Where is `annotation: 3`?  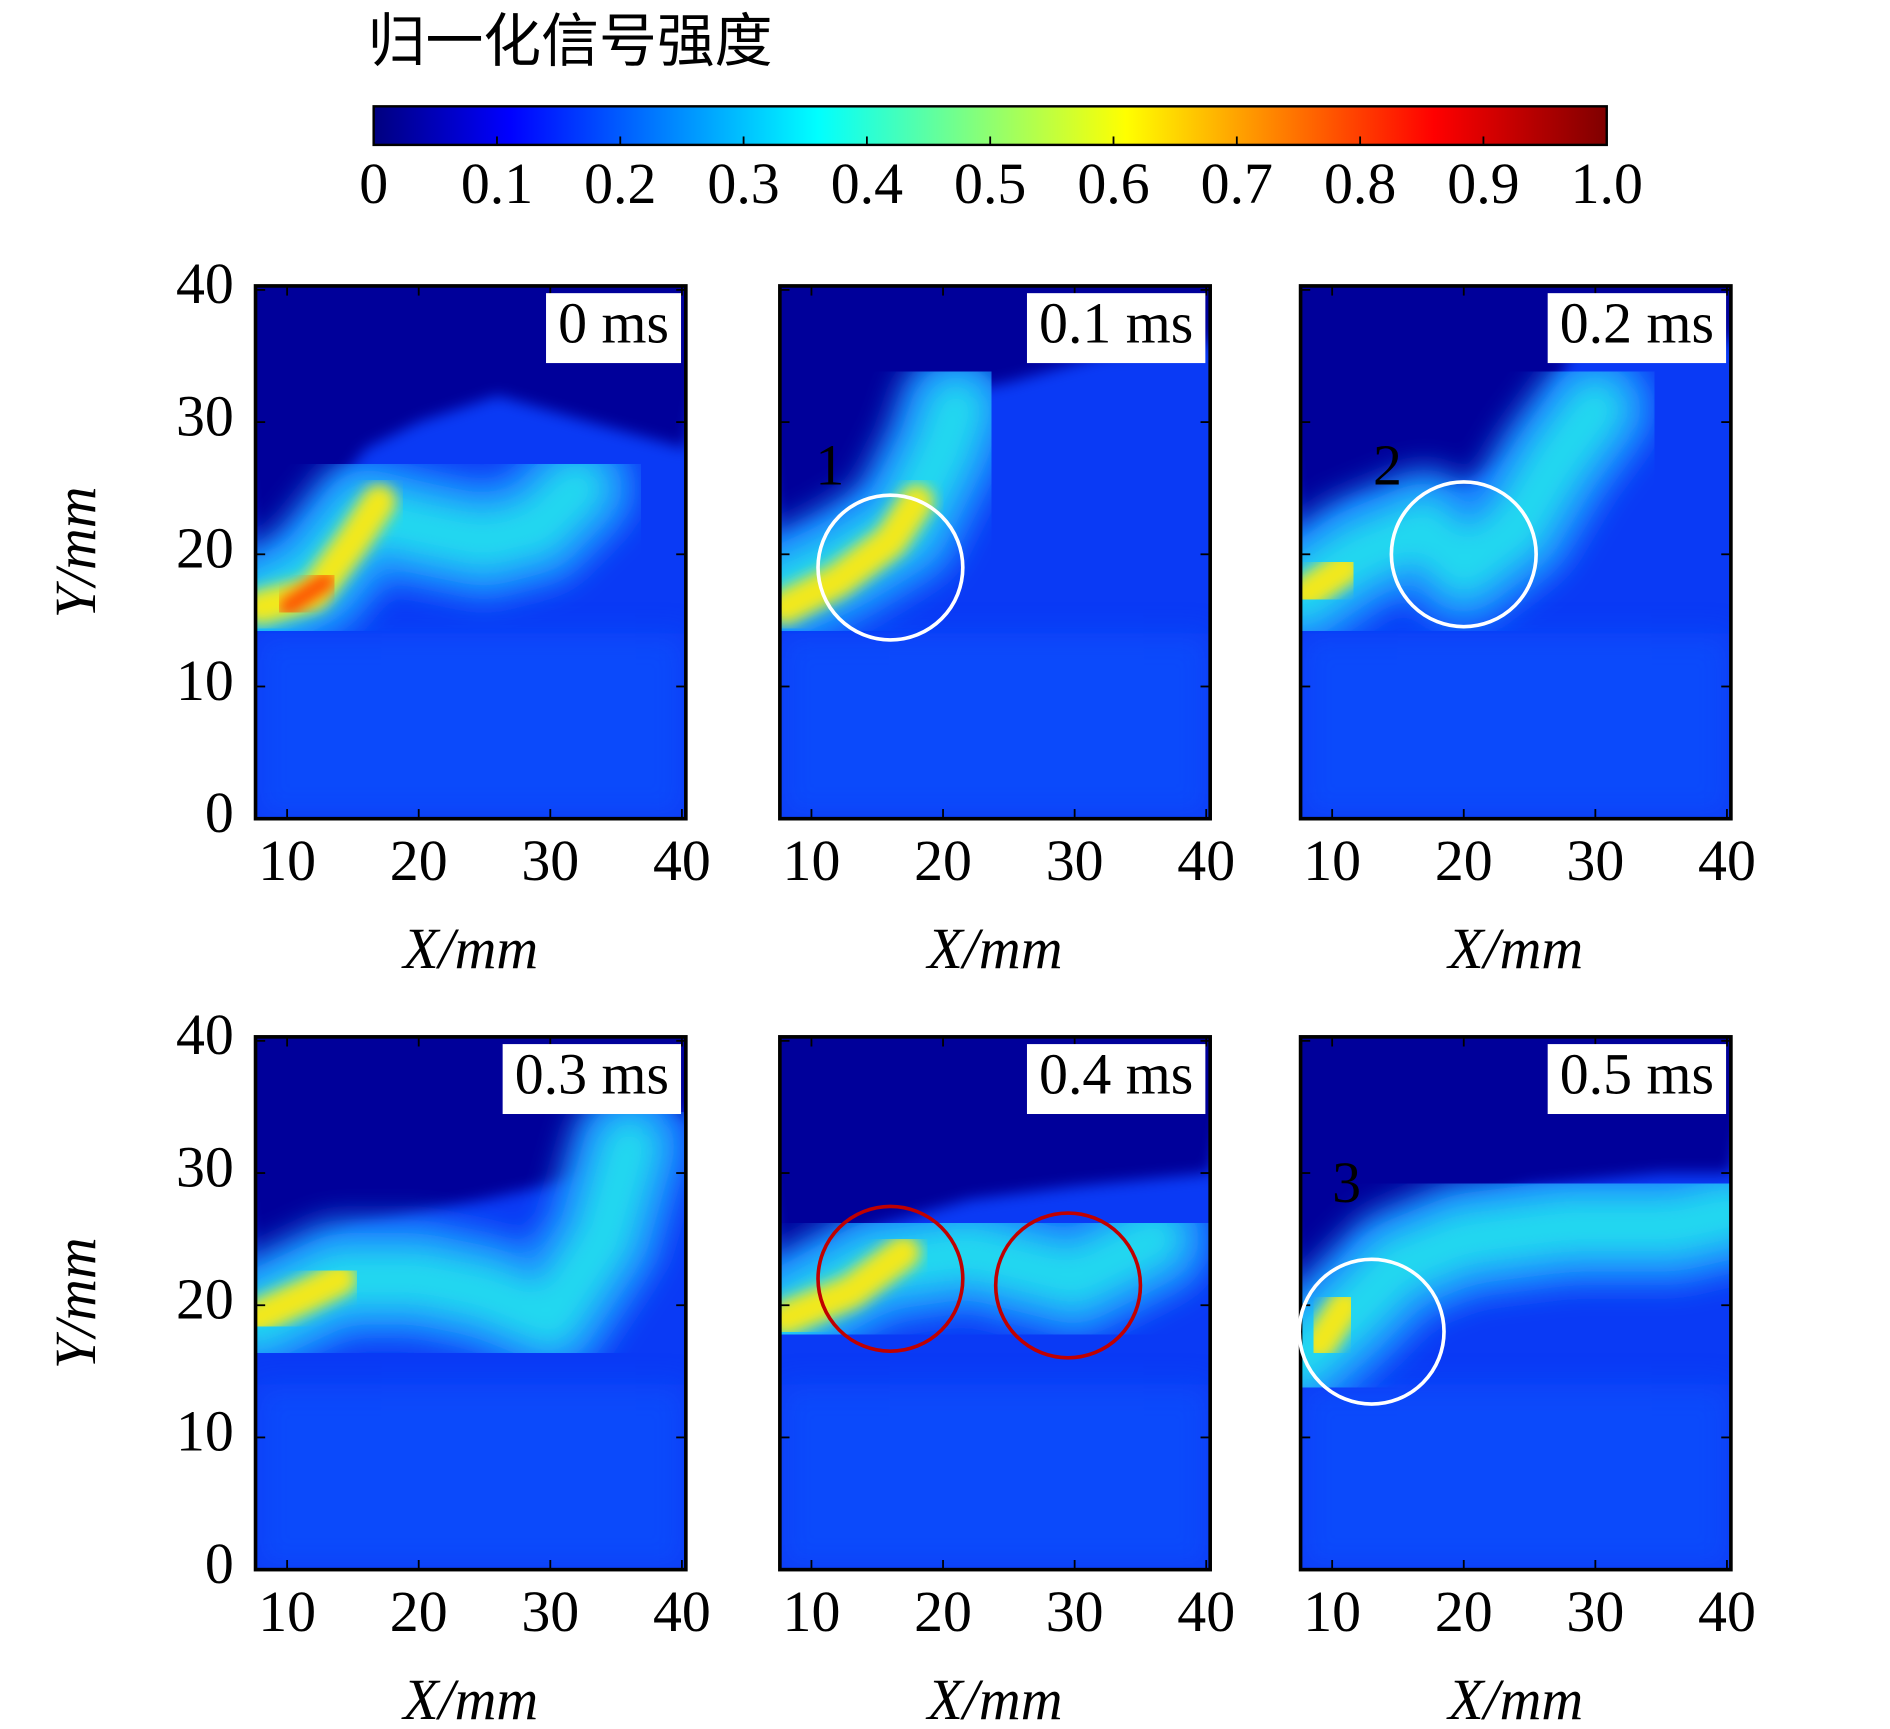
annotation: 3 is located at coordinates (1346, 1182).